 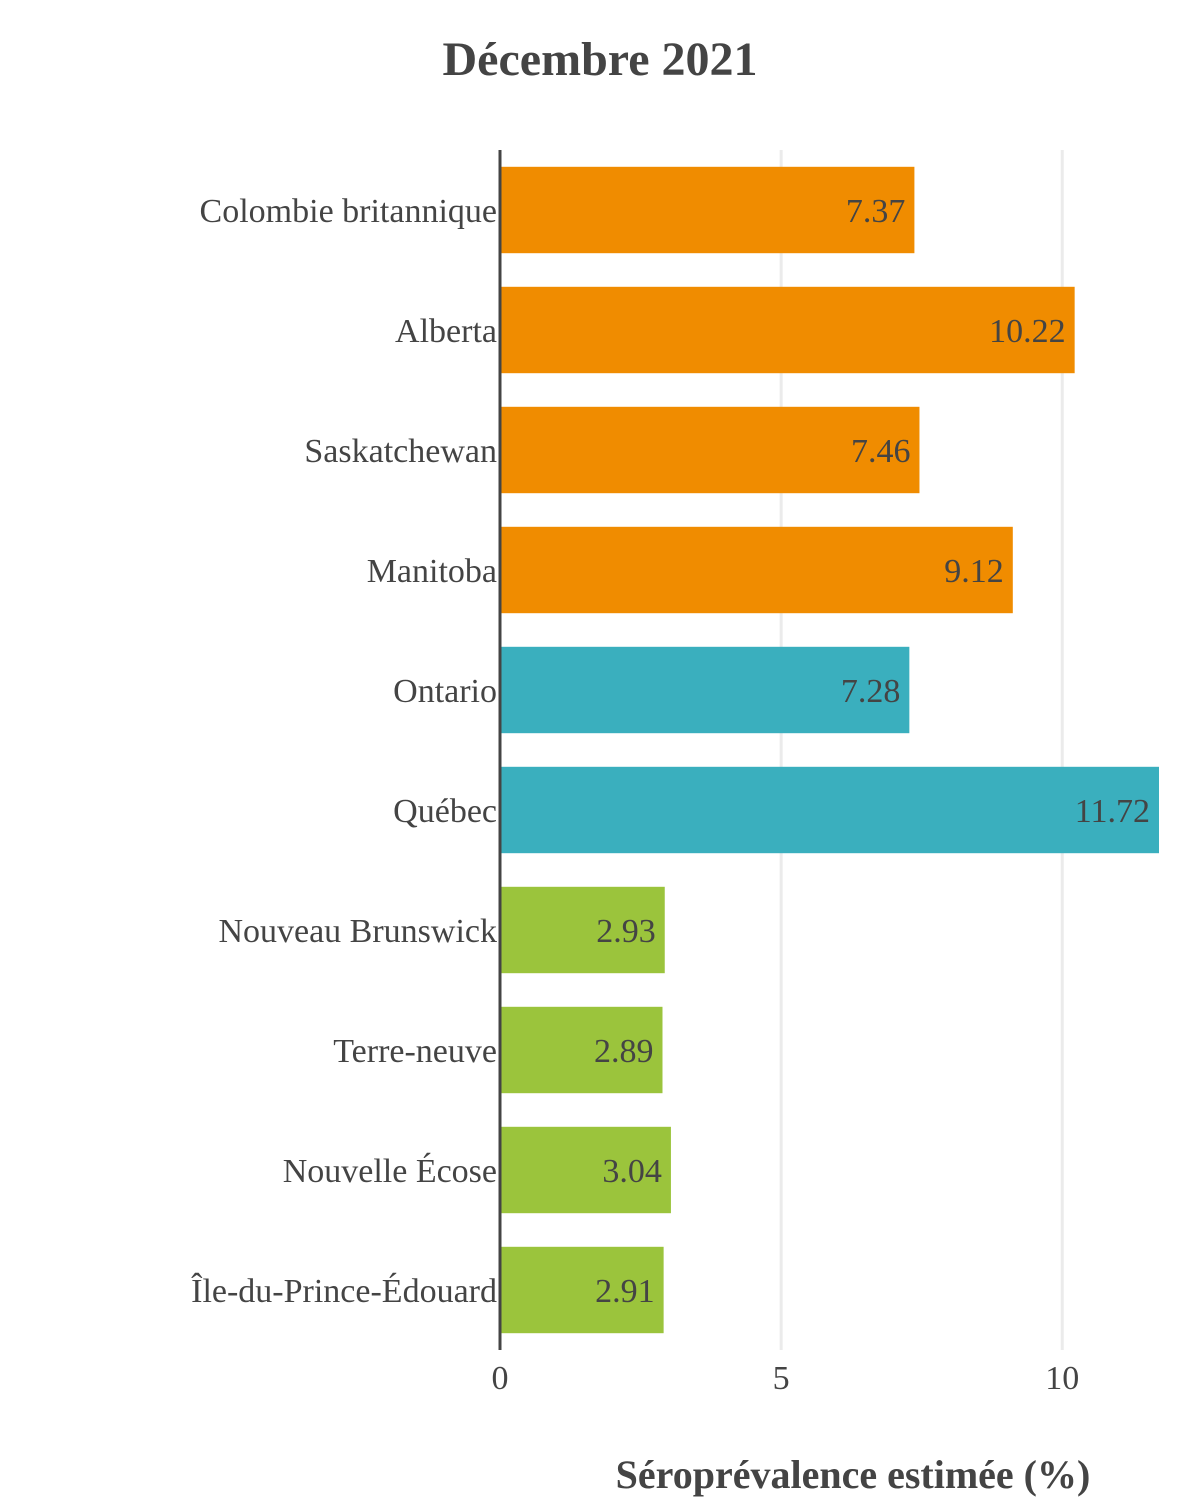 What do you see at coordinates (445, 691) in the screenshot?
I see `category-label: Ontario` at bounding box center [445, 691].